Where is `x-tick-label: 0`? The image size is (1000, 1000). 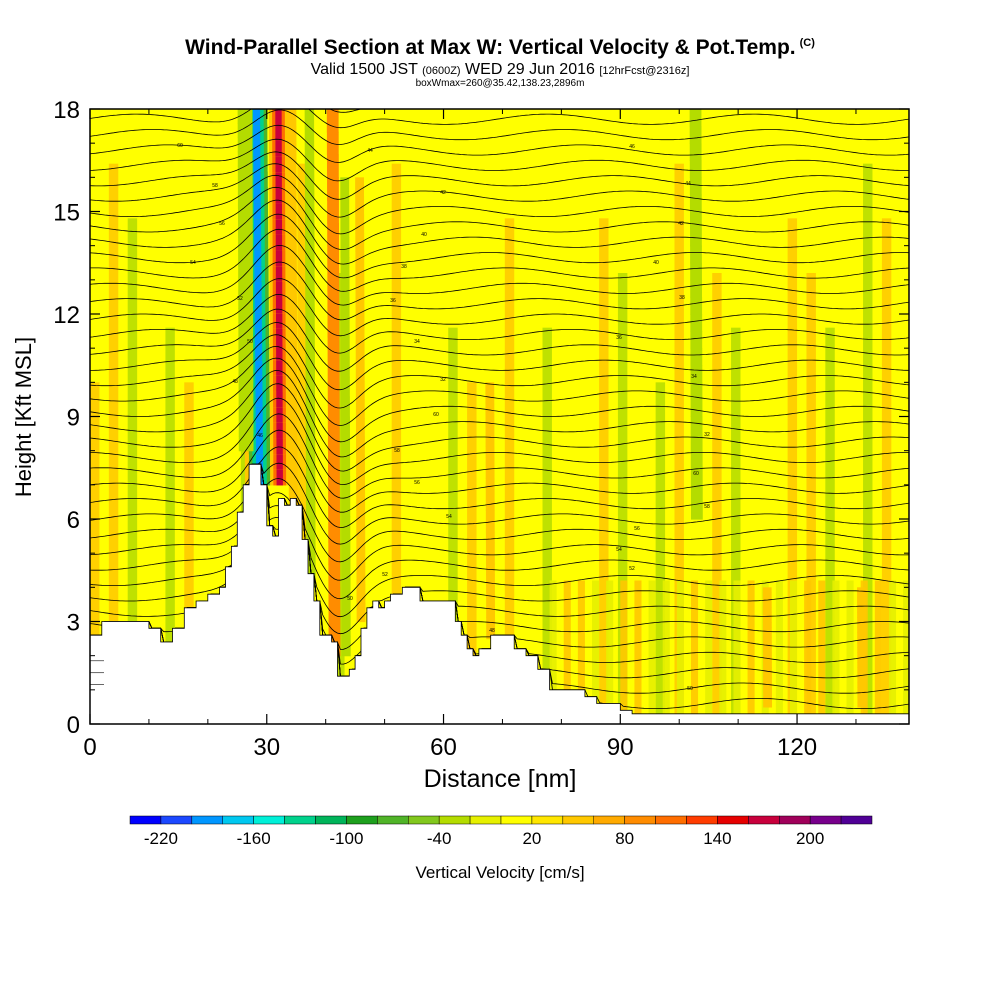 x-tick-label: 0 is located at coordinates (89, 747).